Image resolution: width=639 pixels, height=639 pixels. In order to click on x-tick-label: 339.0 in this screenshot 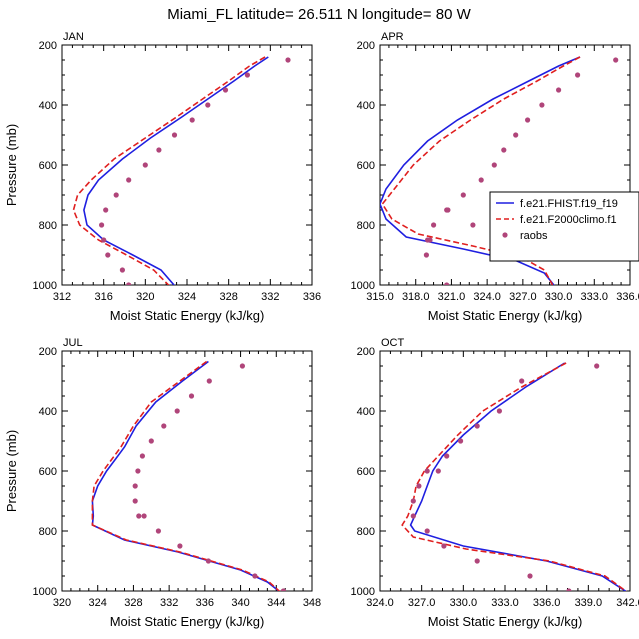, I will do `click(589, 603)`.